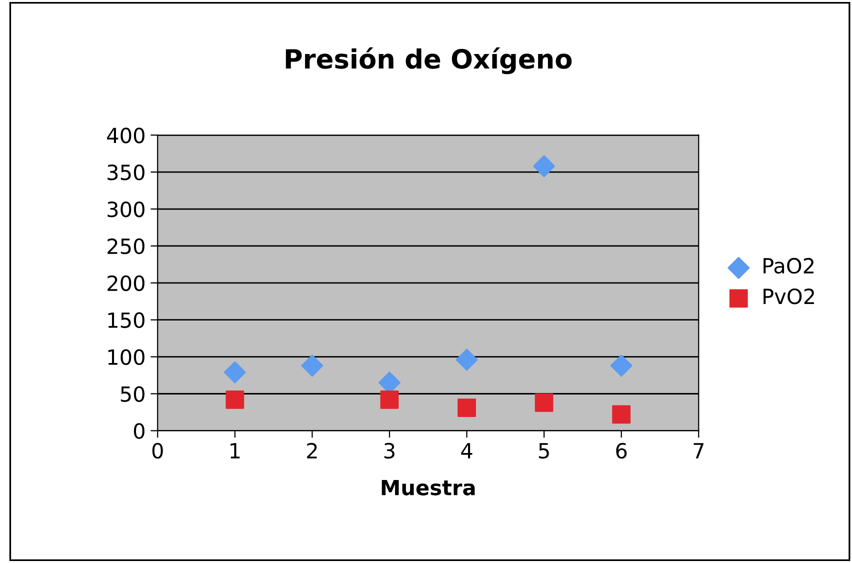 The image size is (852, 563). Describe the element at coordinates (789, 296) in the screenshot. I see `legend-label: PvO2` at that location.